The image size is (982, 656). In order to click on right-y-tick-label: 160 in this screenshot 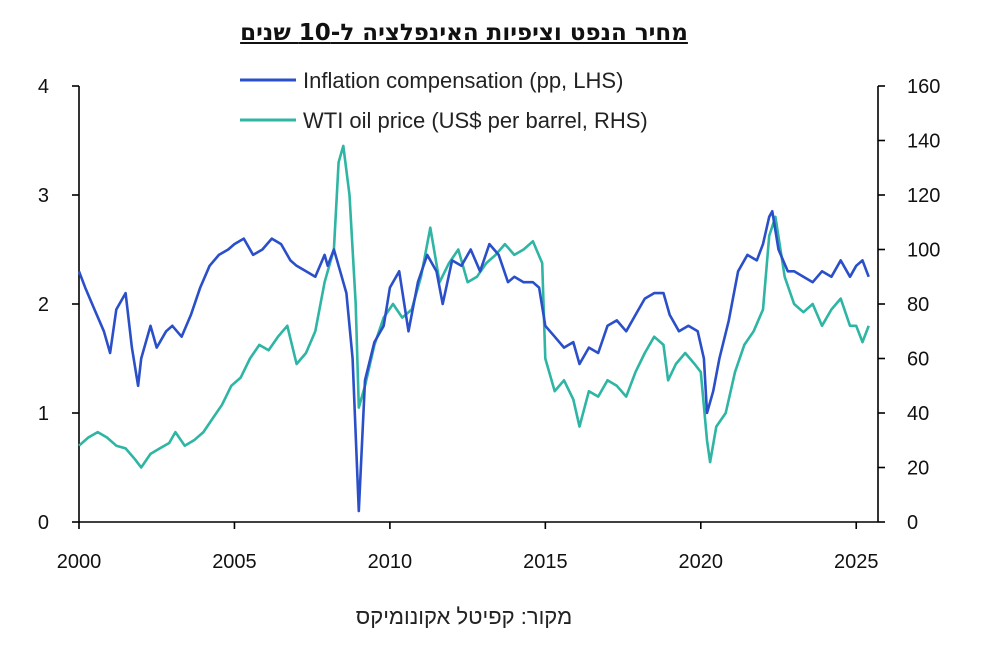, I will do `click(923, 87)`.